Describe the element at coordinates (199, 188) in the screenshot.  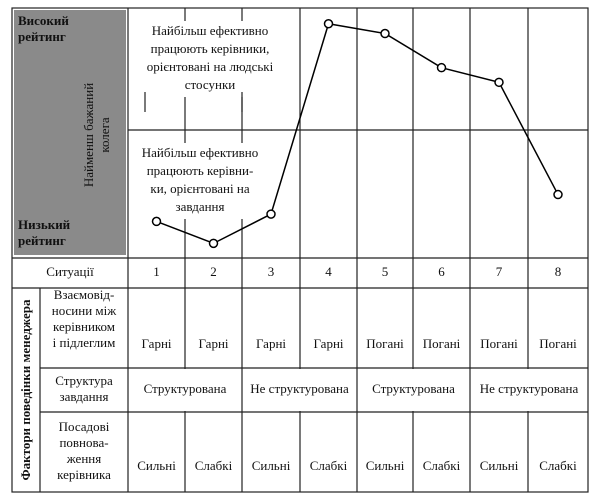
I see `annotation: ки, орієнтовані на` at that location.